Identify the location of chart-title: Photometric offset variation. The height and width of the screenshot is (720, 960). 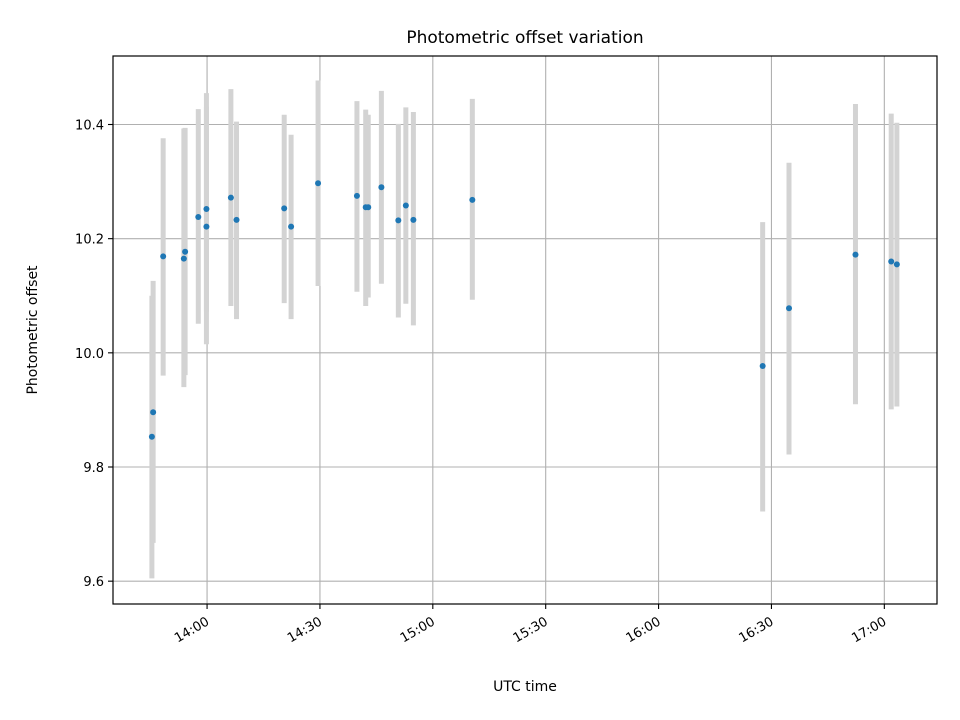
(524, 38).